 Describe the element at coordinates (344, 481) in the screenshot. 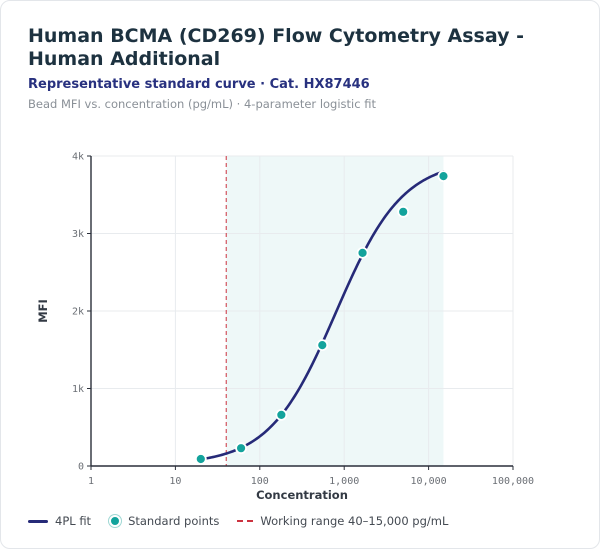

I see `x-tick-label-3: 1,000` at that location.